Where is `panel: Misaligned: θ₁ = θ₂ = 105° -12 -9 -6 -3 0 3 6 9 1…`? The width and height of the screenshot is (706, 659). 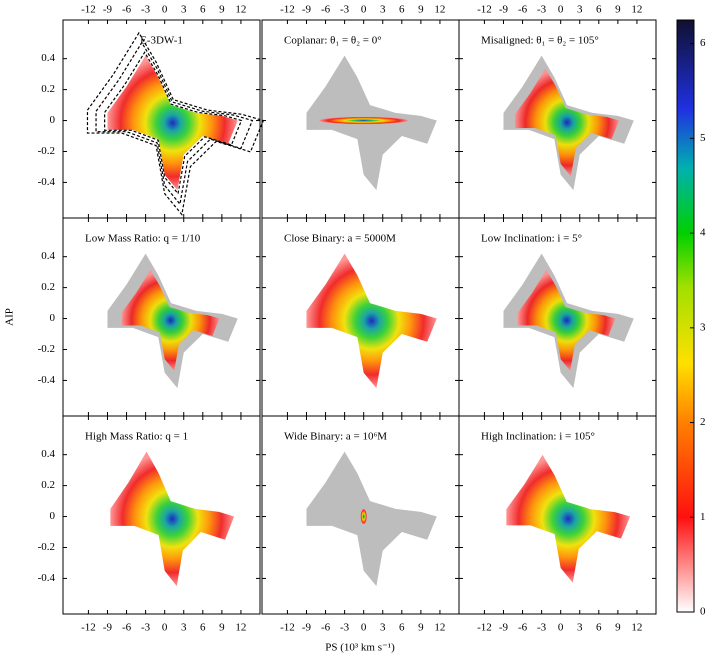 panel: Misaligned: θ₁ = θ₂ = 105° -12 -9 -6 -3 0 3 6 9 1… is located at coordinates (557, 111).